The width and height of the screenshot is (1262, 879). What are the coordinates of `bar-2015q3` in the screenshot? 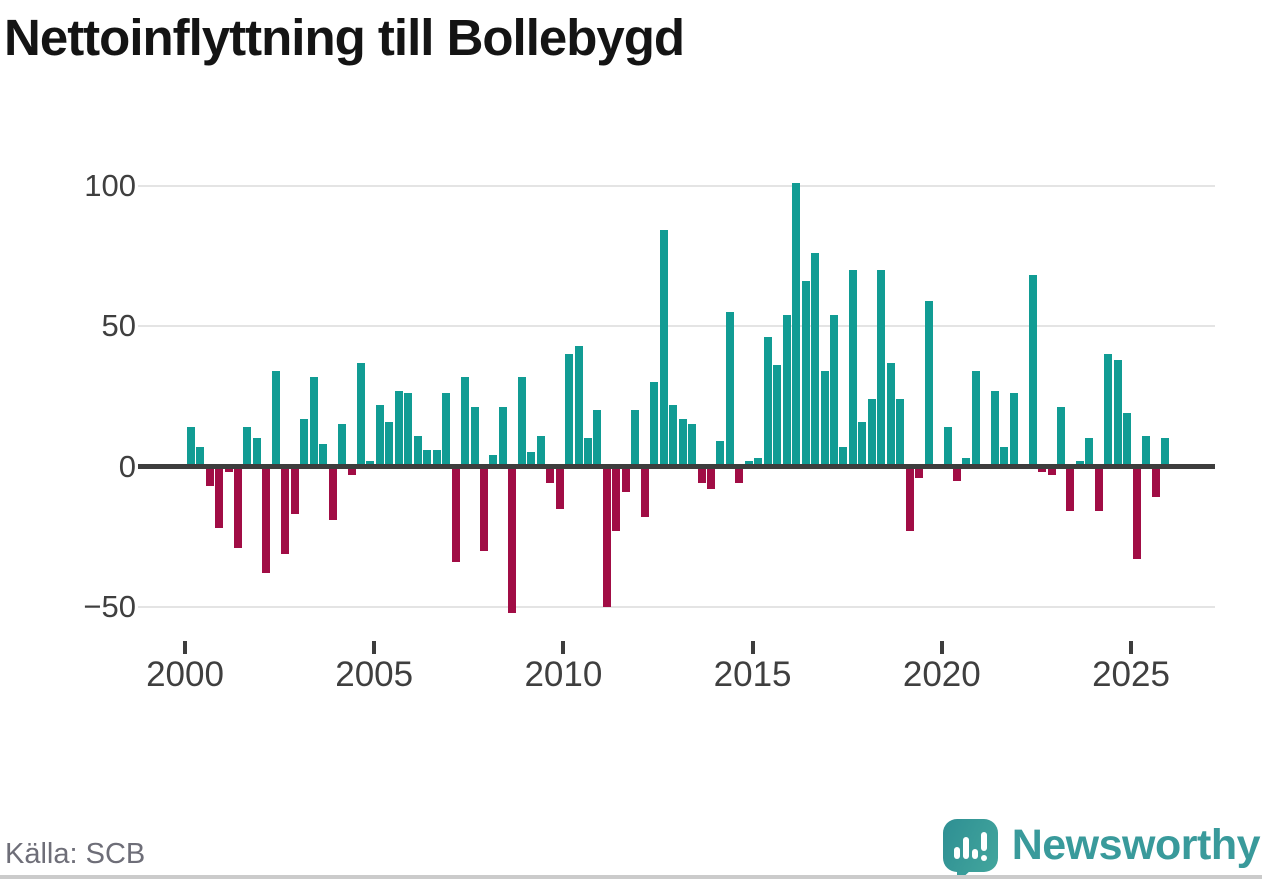 It's located at (777, 416).